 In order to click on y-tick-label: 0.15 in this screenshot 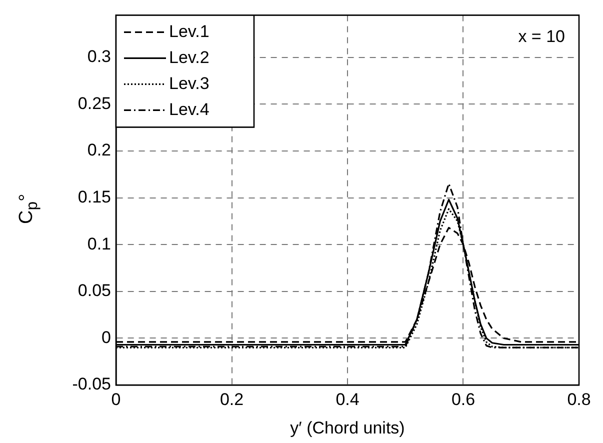, I will do `click(94, 196)`.